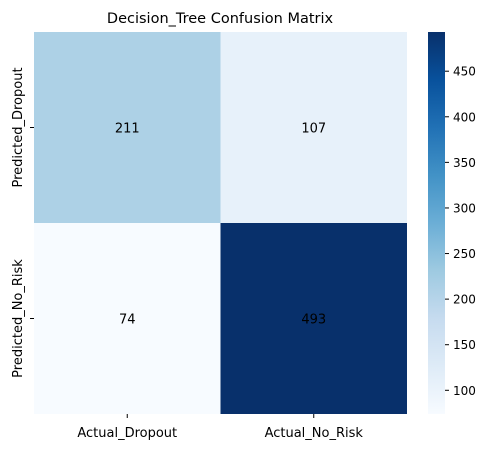 This screenshot has height=451, width=494. Describe the element at coordinates (220, 19) in the screenshot. I see `chart-title: Decision_Tree Confusion Matrix` at that location.